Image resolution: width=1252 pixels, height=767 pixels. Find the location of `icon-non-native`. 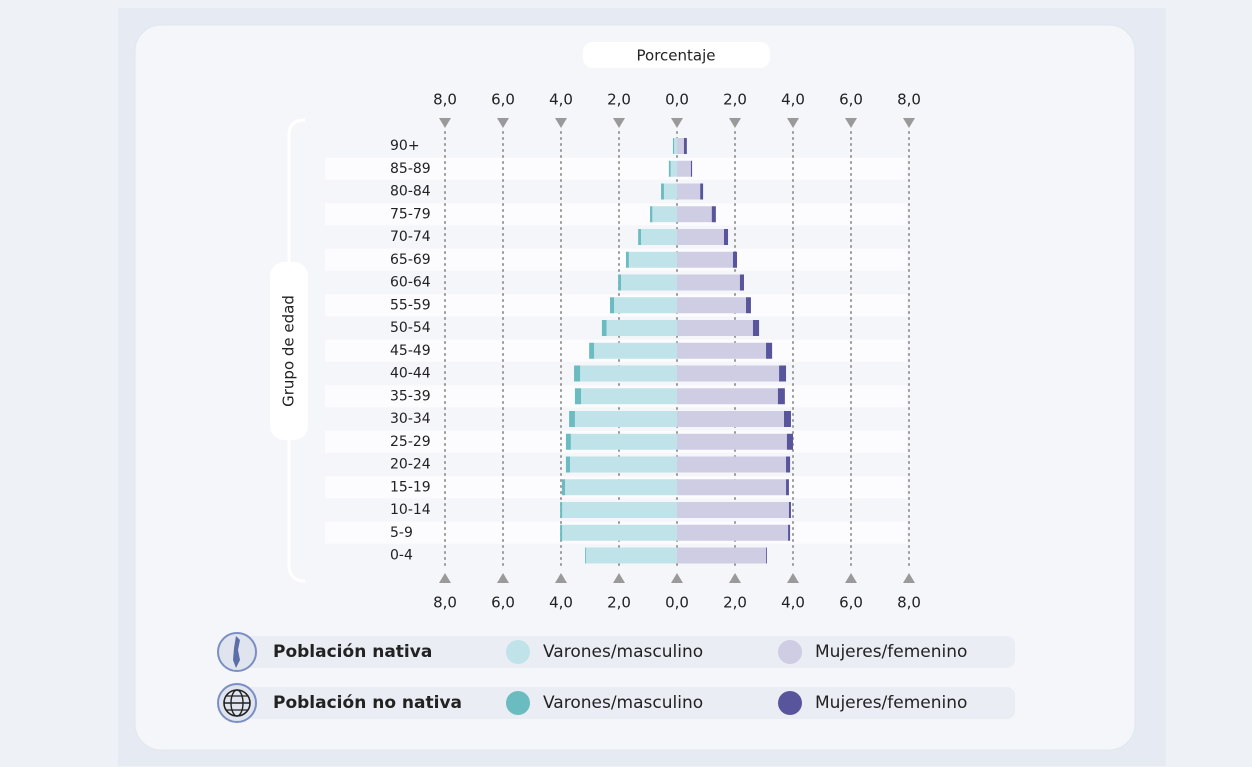

icon-non-native is located at coordinates (237, 703).